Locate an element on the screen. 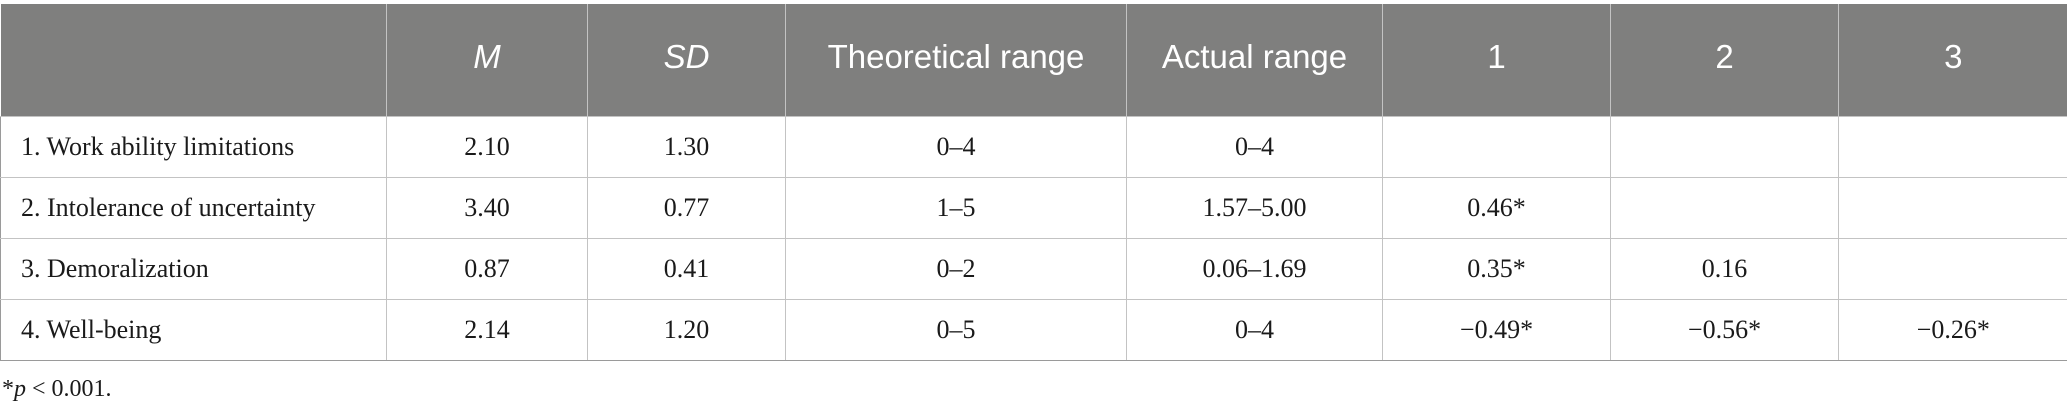 The height and width of the screenshot is (417, 2067). table-cell: 2.14 is located at coordinates (487, 330).